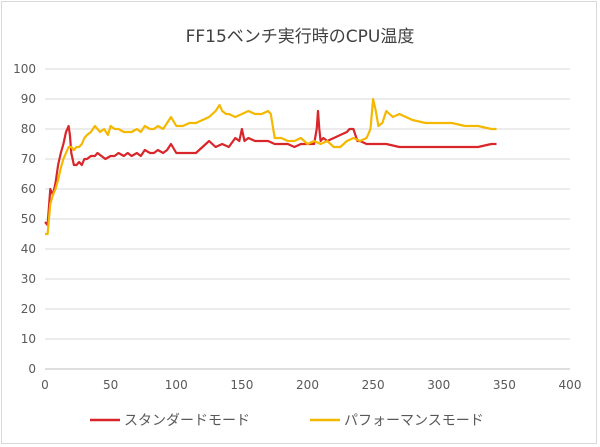 Image resolution: width=600 pixels, height=447 pixels. Describe the element at coordinates (307, 385) in the screenshot. I see `x-tick-label: 200` at that location.